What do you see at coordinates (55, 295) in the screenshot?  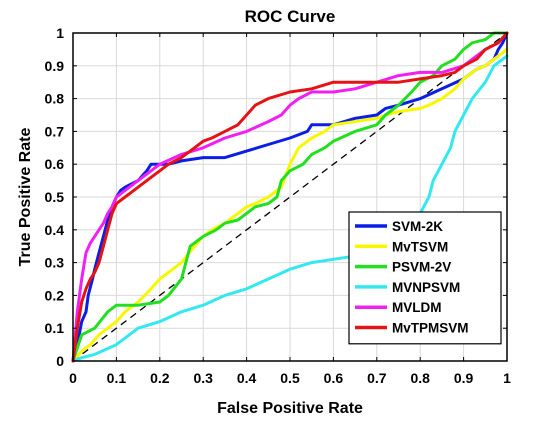 I see `y-tick-label: 0.2` at bounding box center [55, 295].